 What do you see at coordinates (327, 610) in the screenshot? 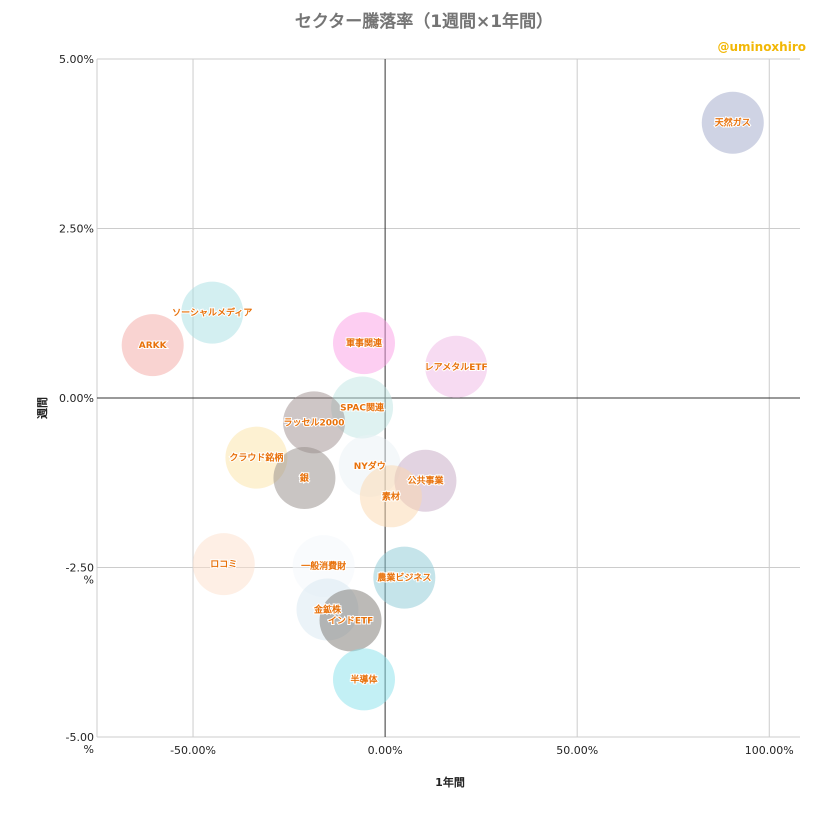
I see `bubble-label: 金鉱株` at bounding box center [327, 610].